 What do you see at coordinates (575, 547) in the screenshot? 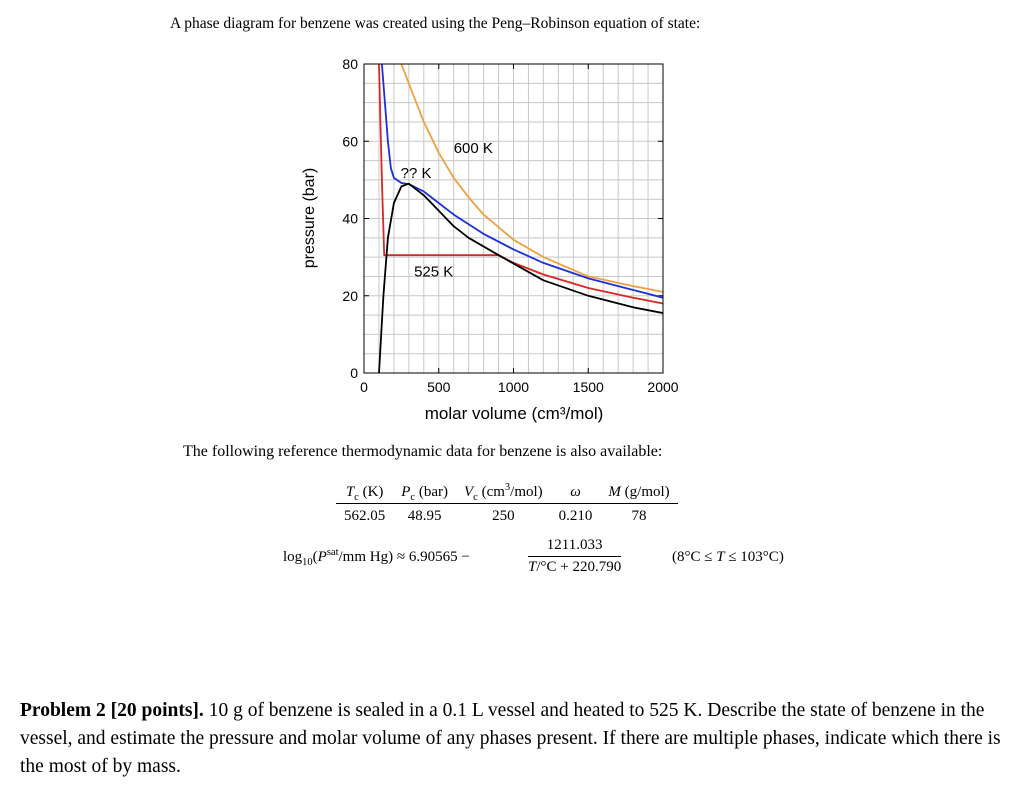
I see `fraction-numerator: 1211.033` at bounding box center [575, 547].